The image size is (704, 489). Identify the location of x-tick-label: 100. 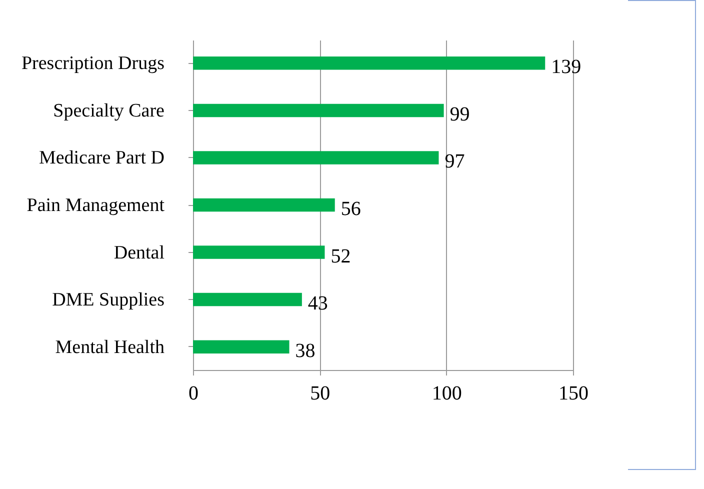
(447, 393).